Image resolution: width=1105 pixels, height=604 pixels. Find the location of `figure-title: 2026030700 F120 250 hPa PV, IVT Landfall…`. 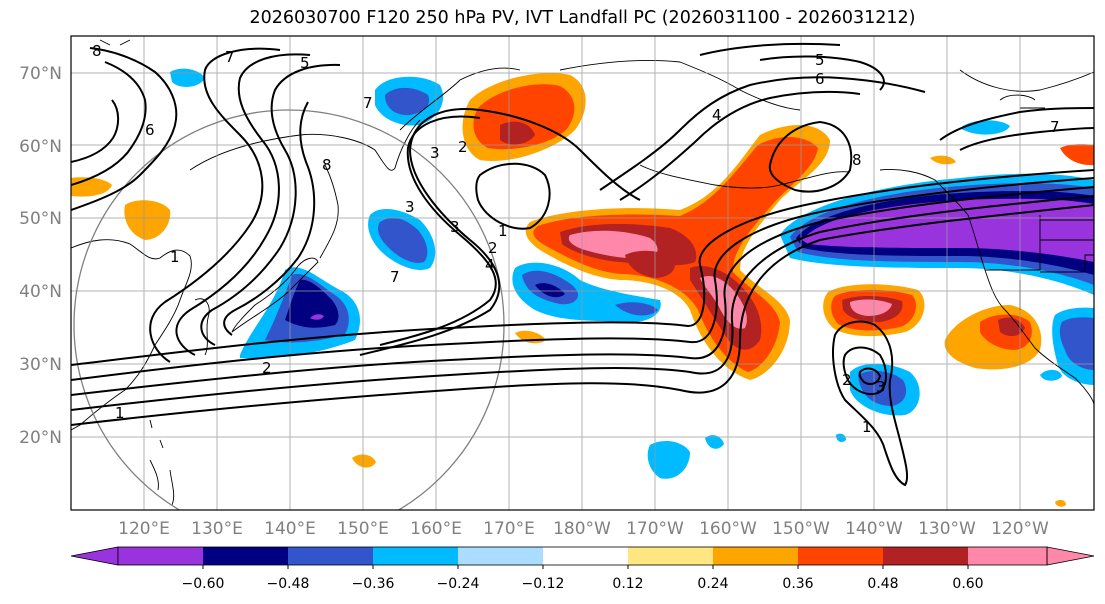

figure-title: 2026030700 F120 250 hPa PV, IVT Landfall… is located at coordinates (582, 18).